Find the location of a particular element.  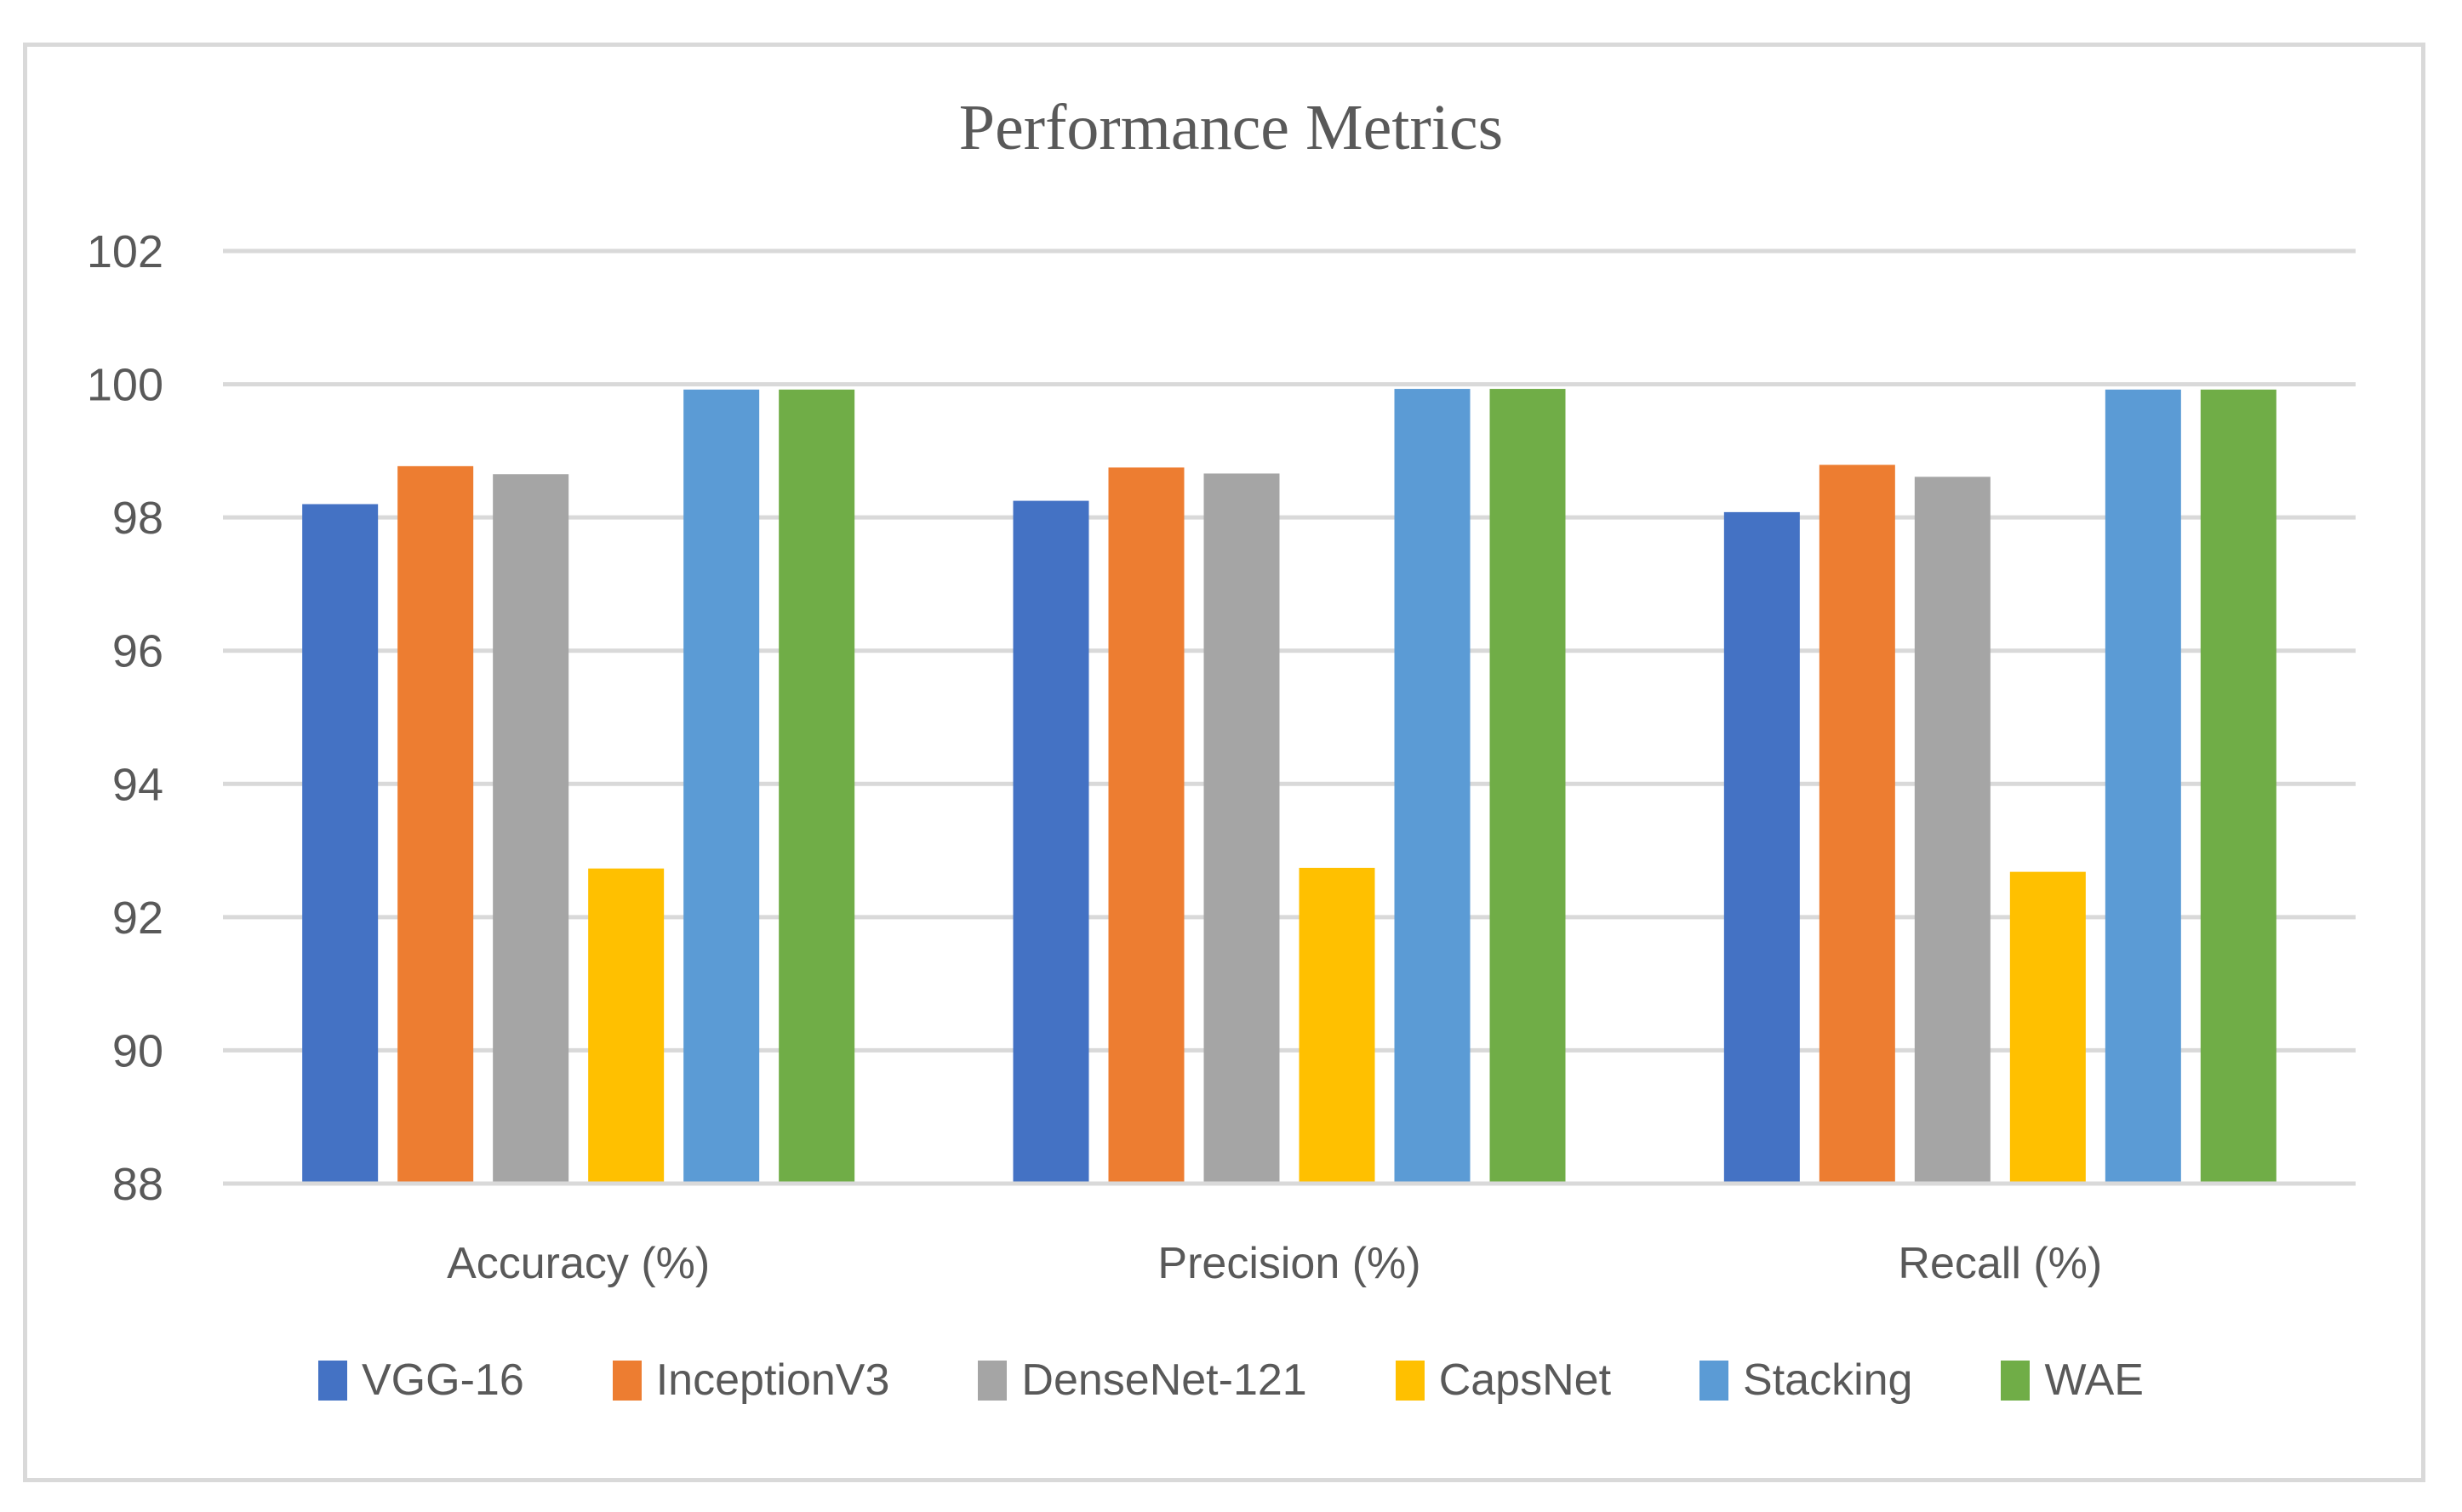

bar-inceptionv3-precision- is located at coordinates (1146, 824).